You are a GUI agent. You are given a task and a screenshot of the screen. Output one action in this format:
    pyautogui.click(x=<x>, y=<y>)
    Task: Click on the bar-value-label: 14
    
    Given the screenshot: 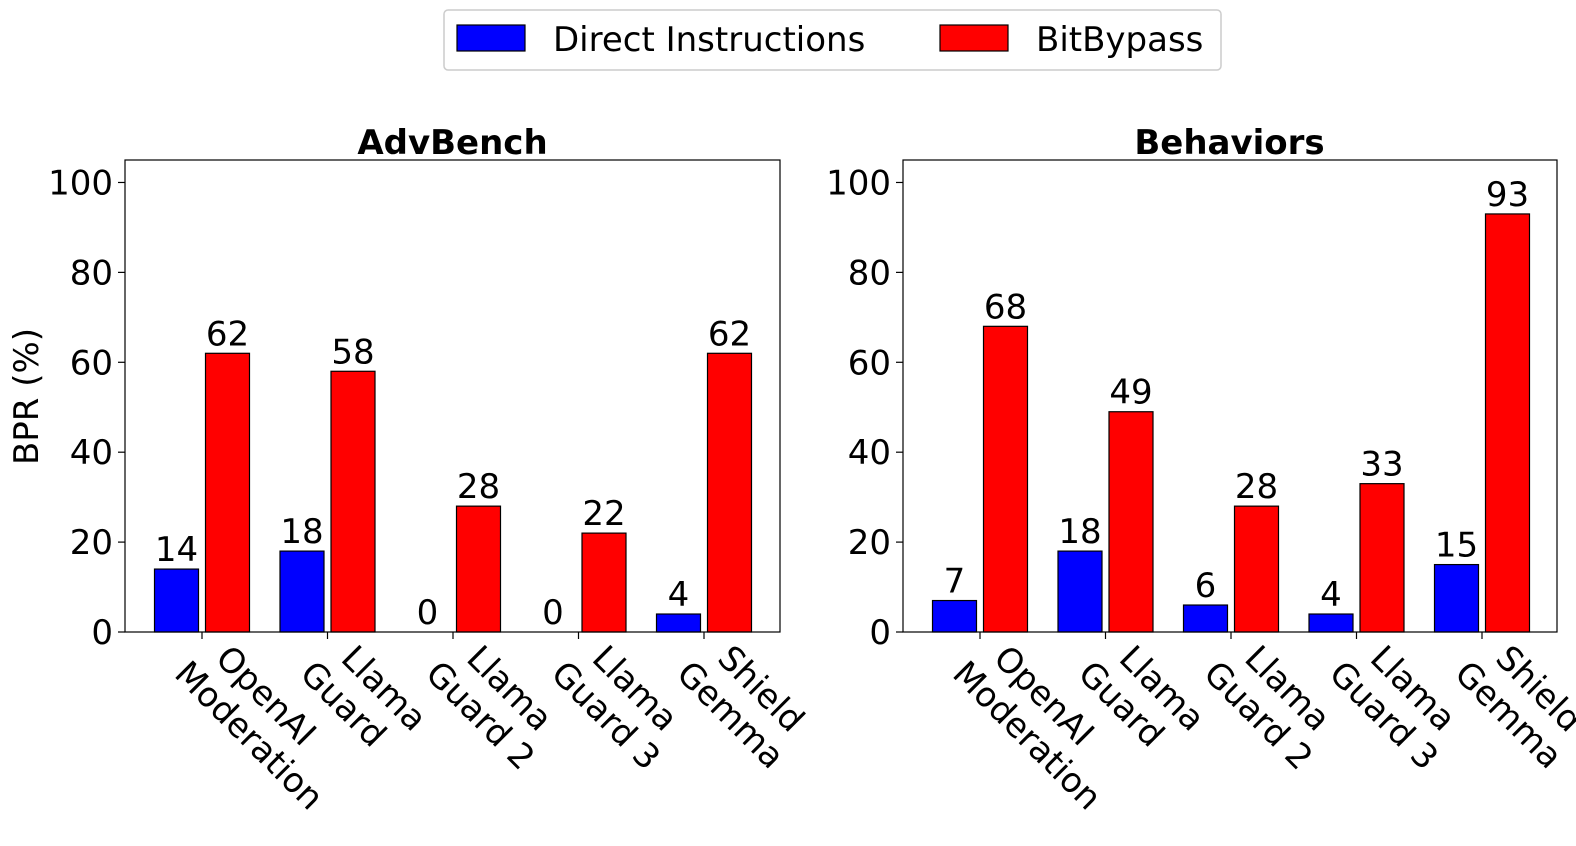 What is the action you would take?
    pyautogui.click(x=176, y=550)
    